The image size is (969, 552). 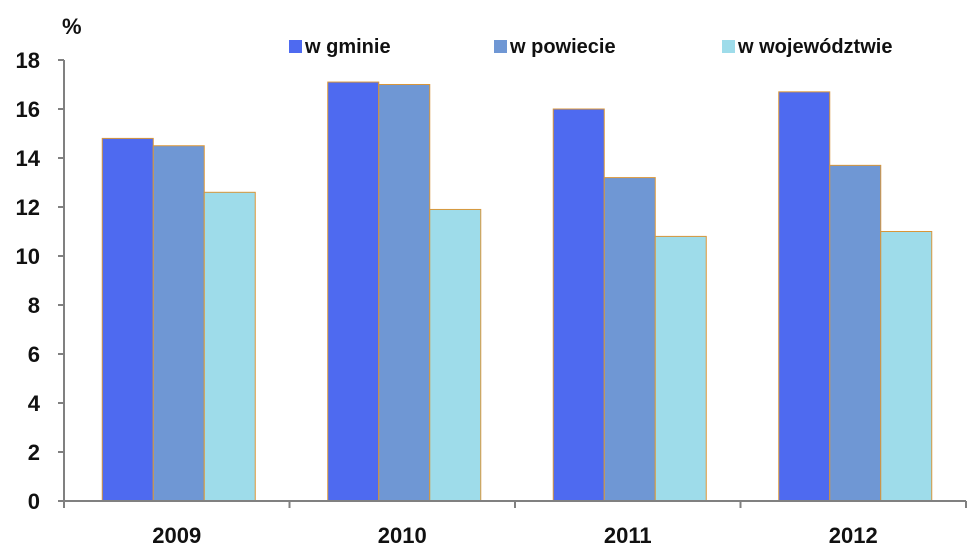 What do you see at coordinates (34, 501) in the screenshot?
I see `y-tick-label: 0` at bounding box center [34, 501].